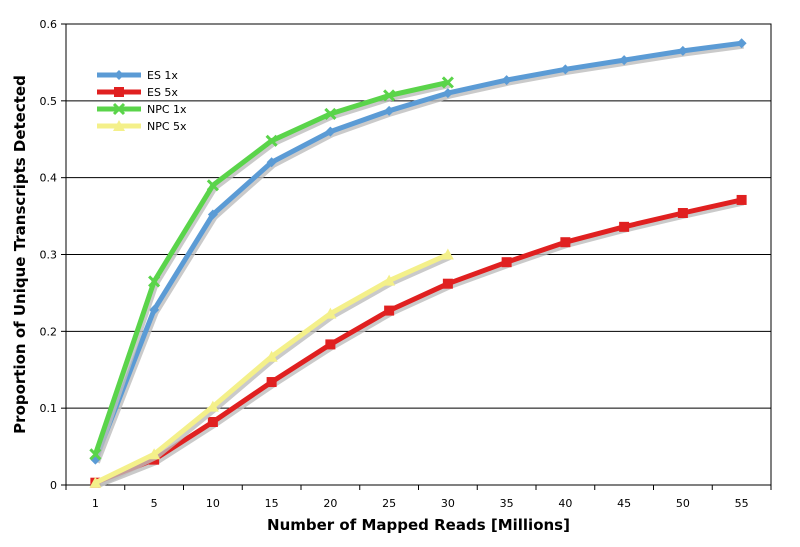  What do you see at coordinates (53, 485) in the screenshot?
I see `y-tick-label: 0` at bounding box center [53, 485].